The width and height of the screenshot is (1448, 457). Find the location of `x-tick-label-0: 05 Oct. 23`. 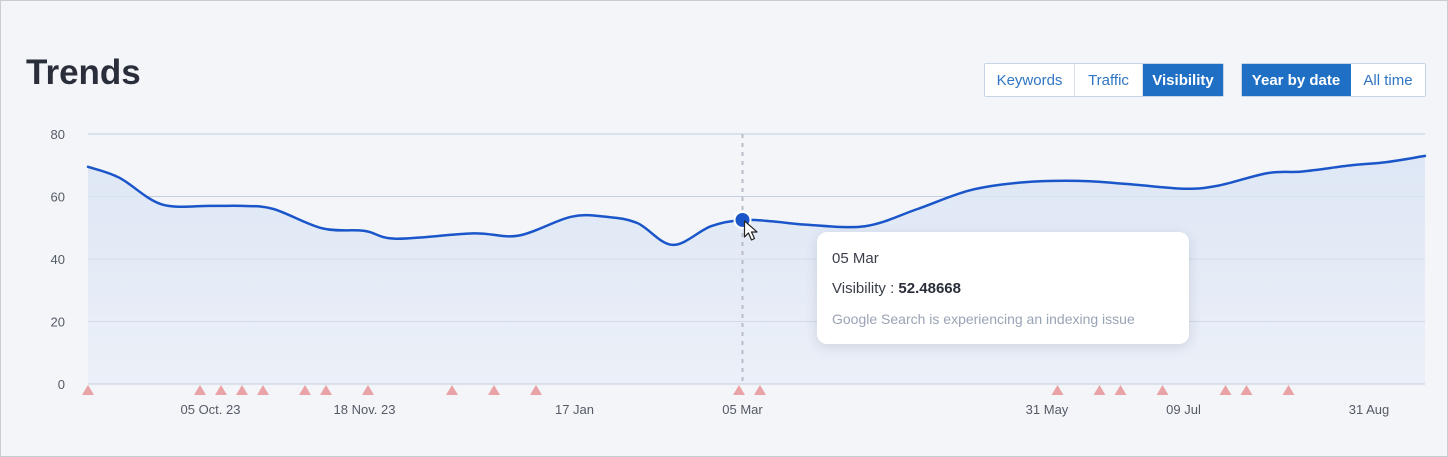

x-tick-label-0: 05 Oct. 23 is located at coordinates (211, 409).